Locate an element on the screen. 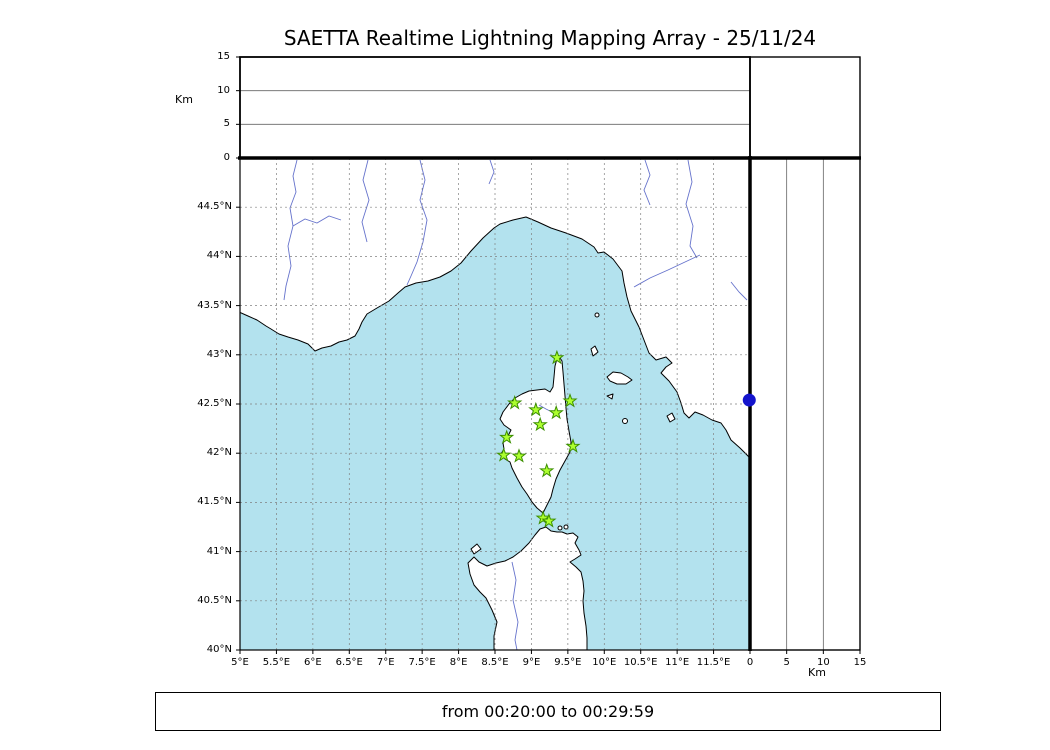  alt-tick-label-bottom: 0 is located at coordinates (750, 662).